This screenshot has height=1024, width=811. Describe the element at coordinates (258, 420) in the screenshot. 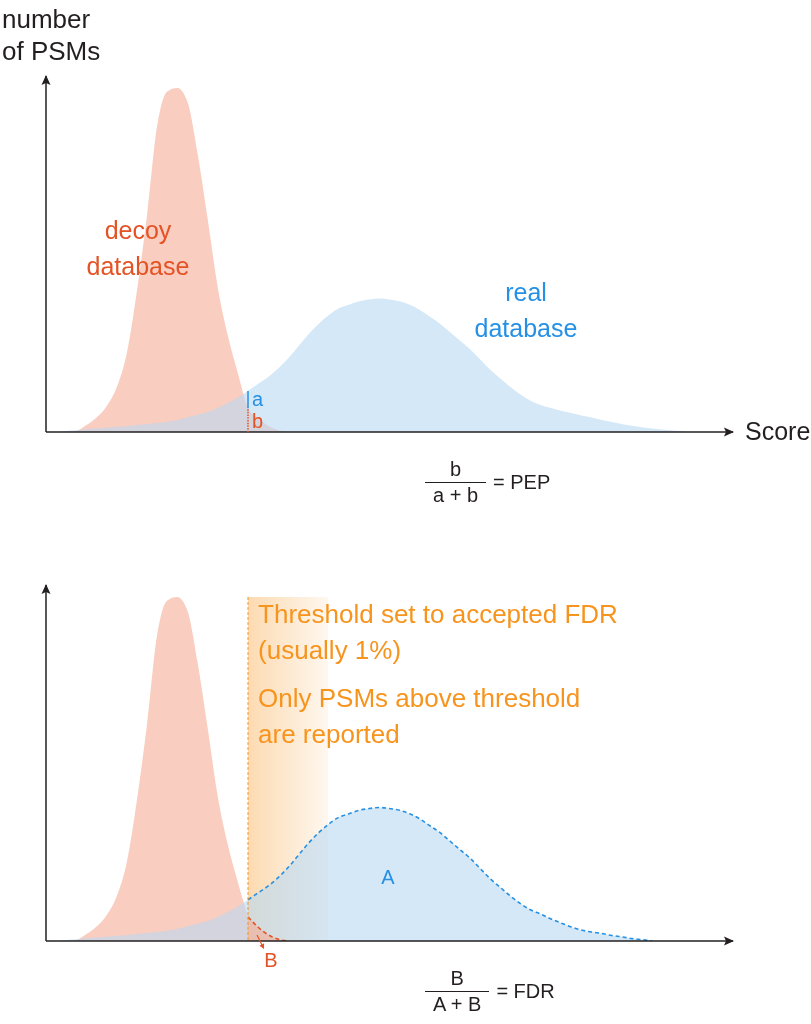

I see `annotation: b` at that location.